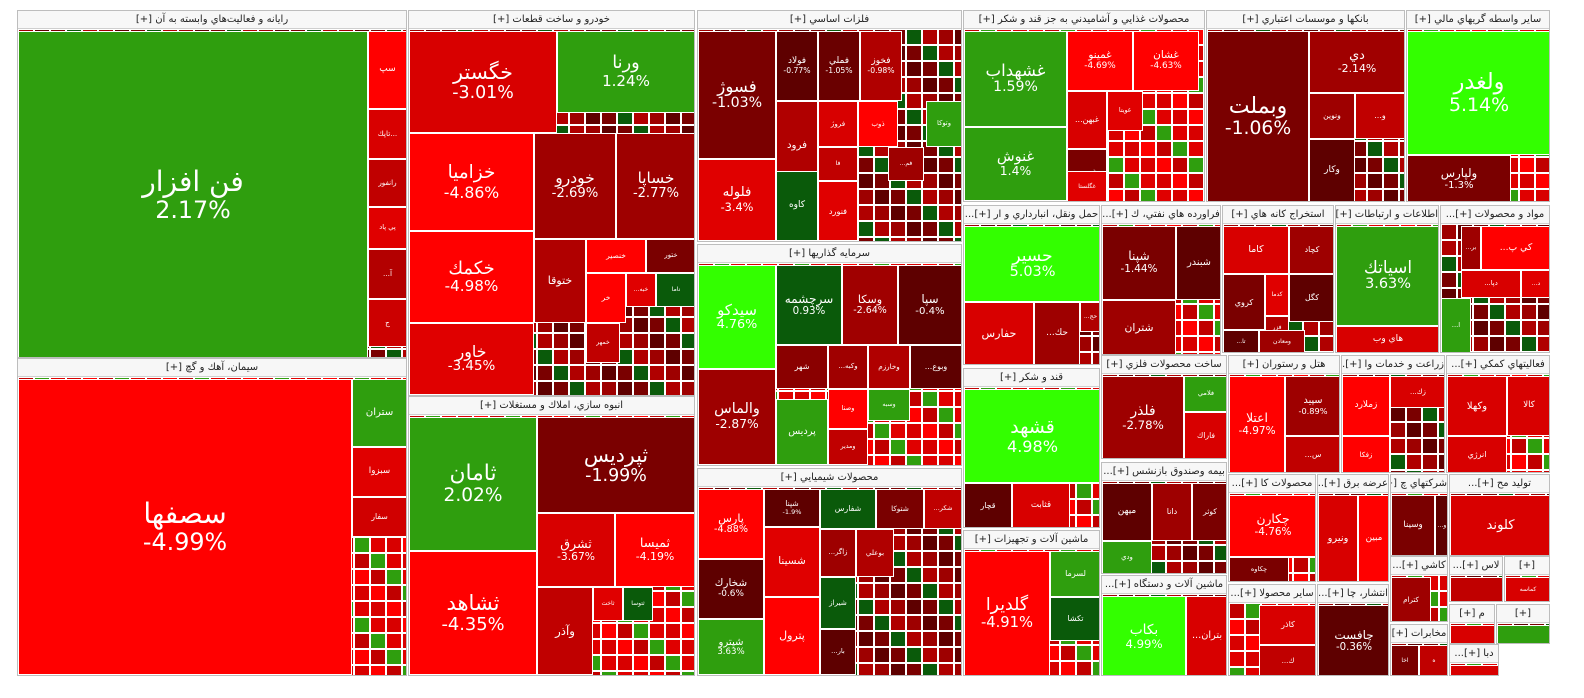 The width and height of the screenshot is (1584, 698). Describe the element at coordinates (212, 20) in the screenshot. I see `sector-header: رايانه و فعاليت‌هاي وابسته به آن [+]` at that location.